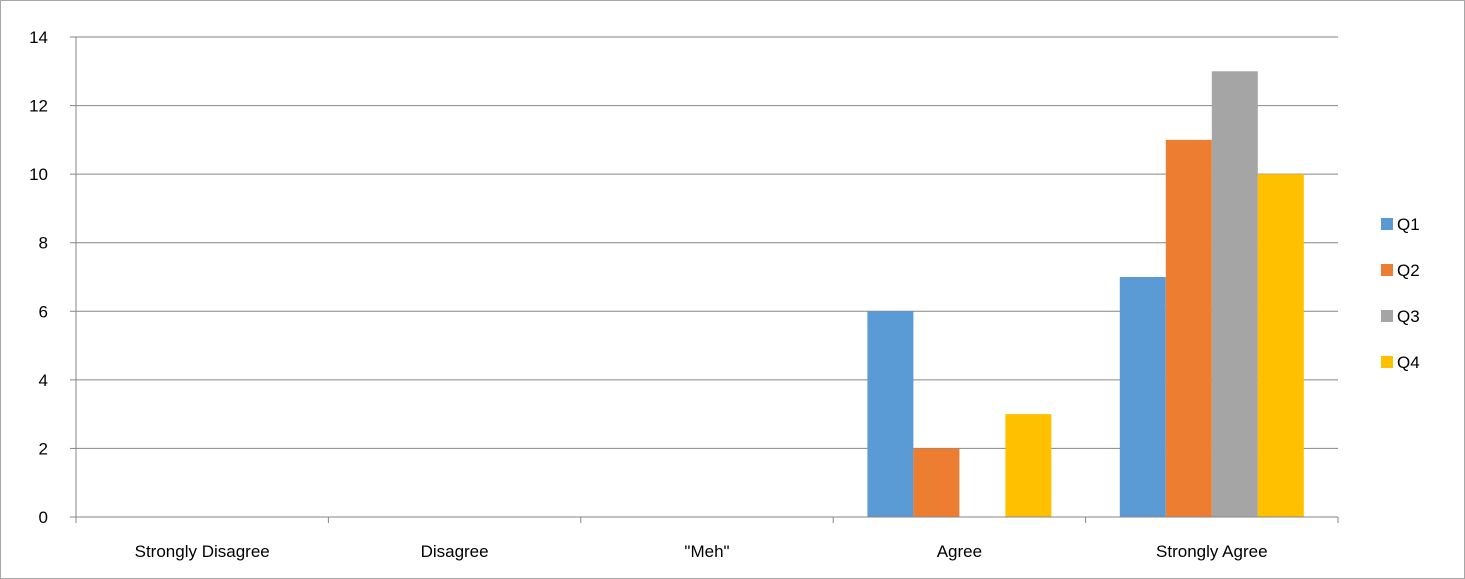 This screenshot has width=1465, height=579. Describe the element at coordinates (1408, 362) in the screenshot. I see `legend-label-q4: Q4` at that location.